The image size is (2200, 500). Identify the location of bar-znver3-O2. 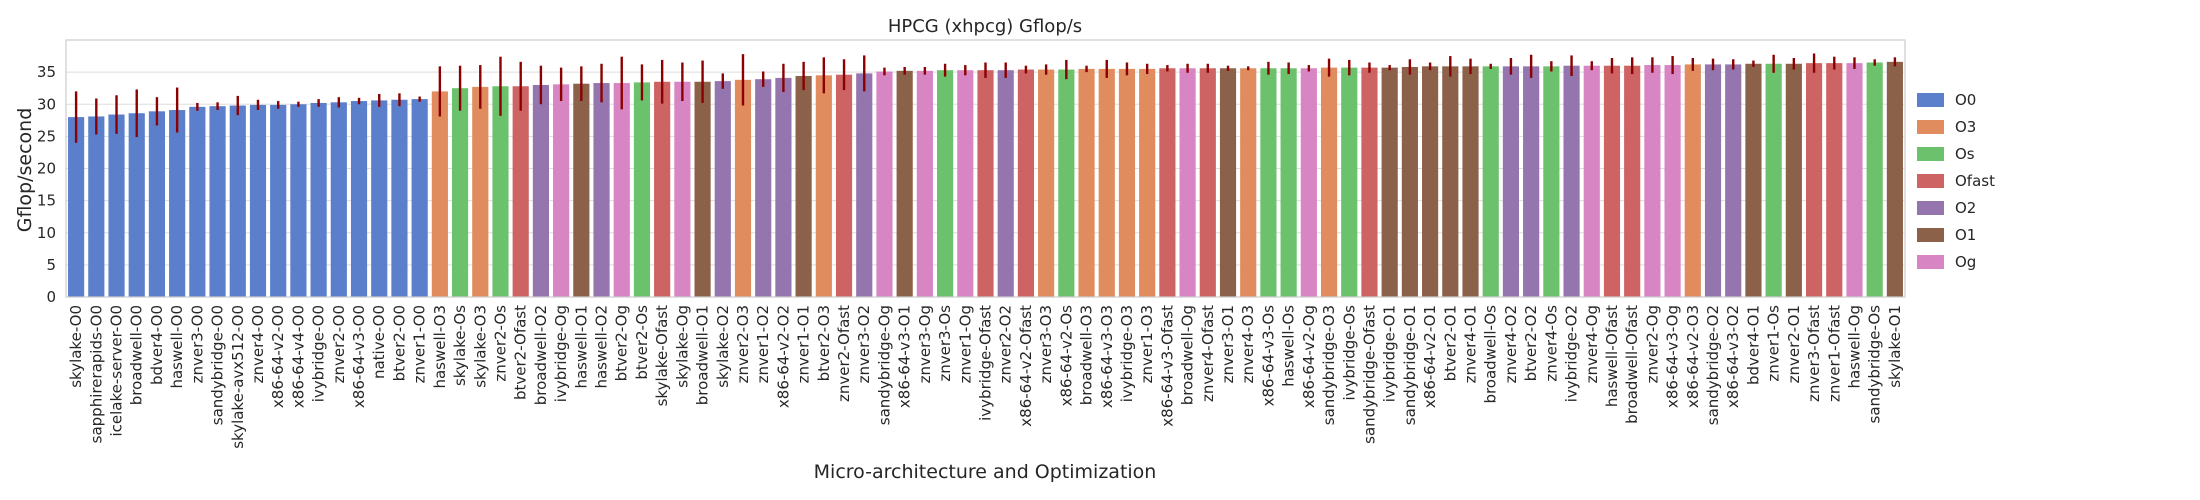
(864, 185).